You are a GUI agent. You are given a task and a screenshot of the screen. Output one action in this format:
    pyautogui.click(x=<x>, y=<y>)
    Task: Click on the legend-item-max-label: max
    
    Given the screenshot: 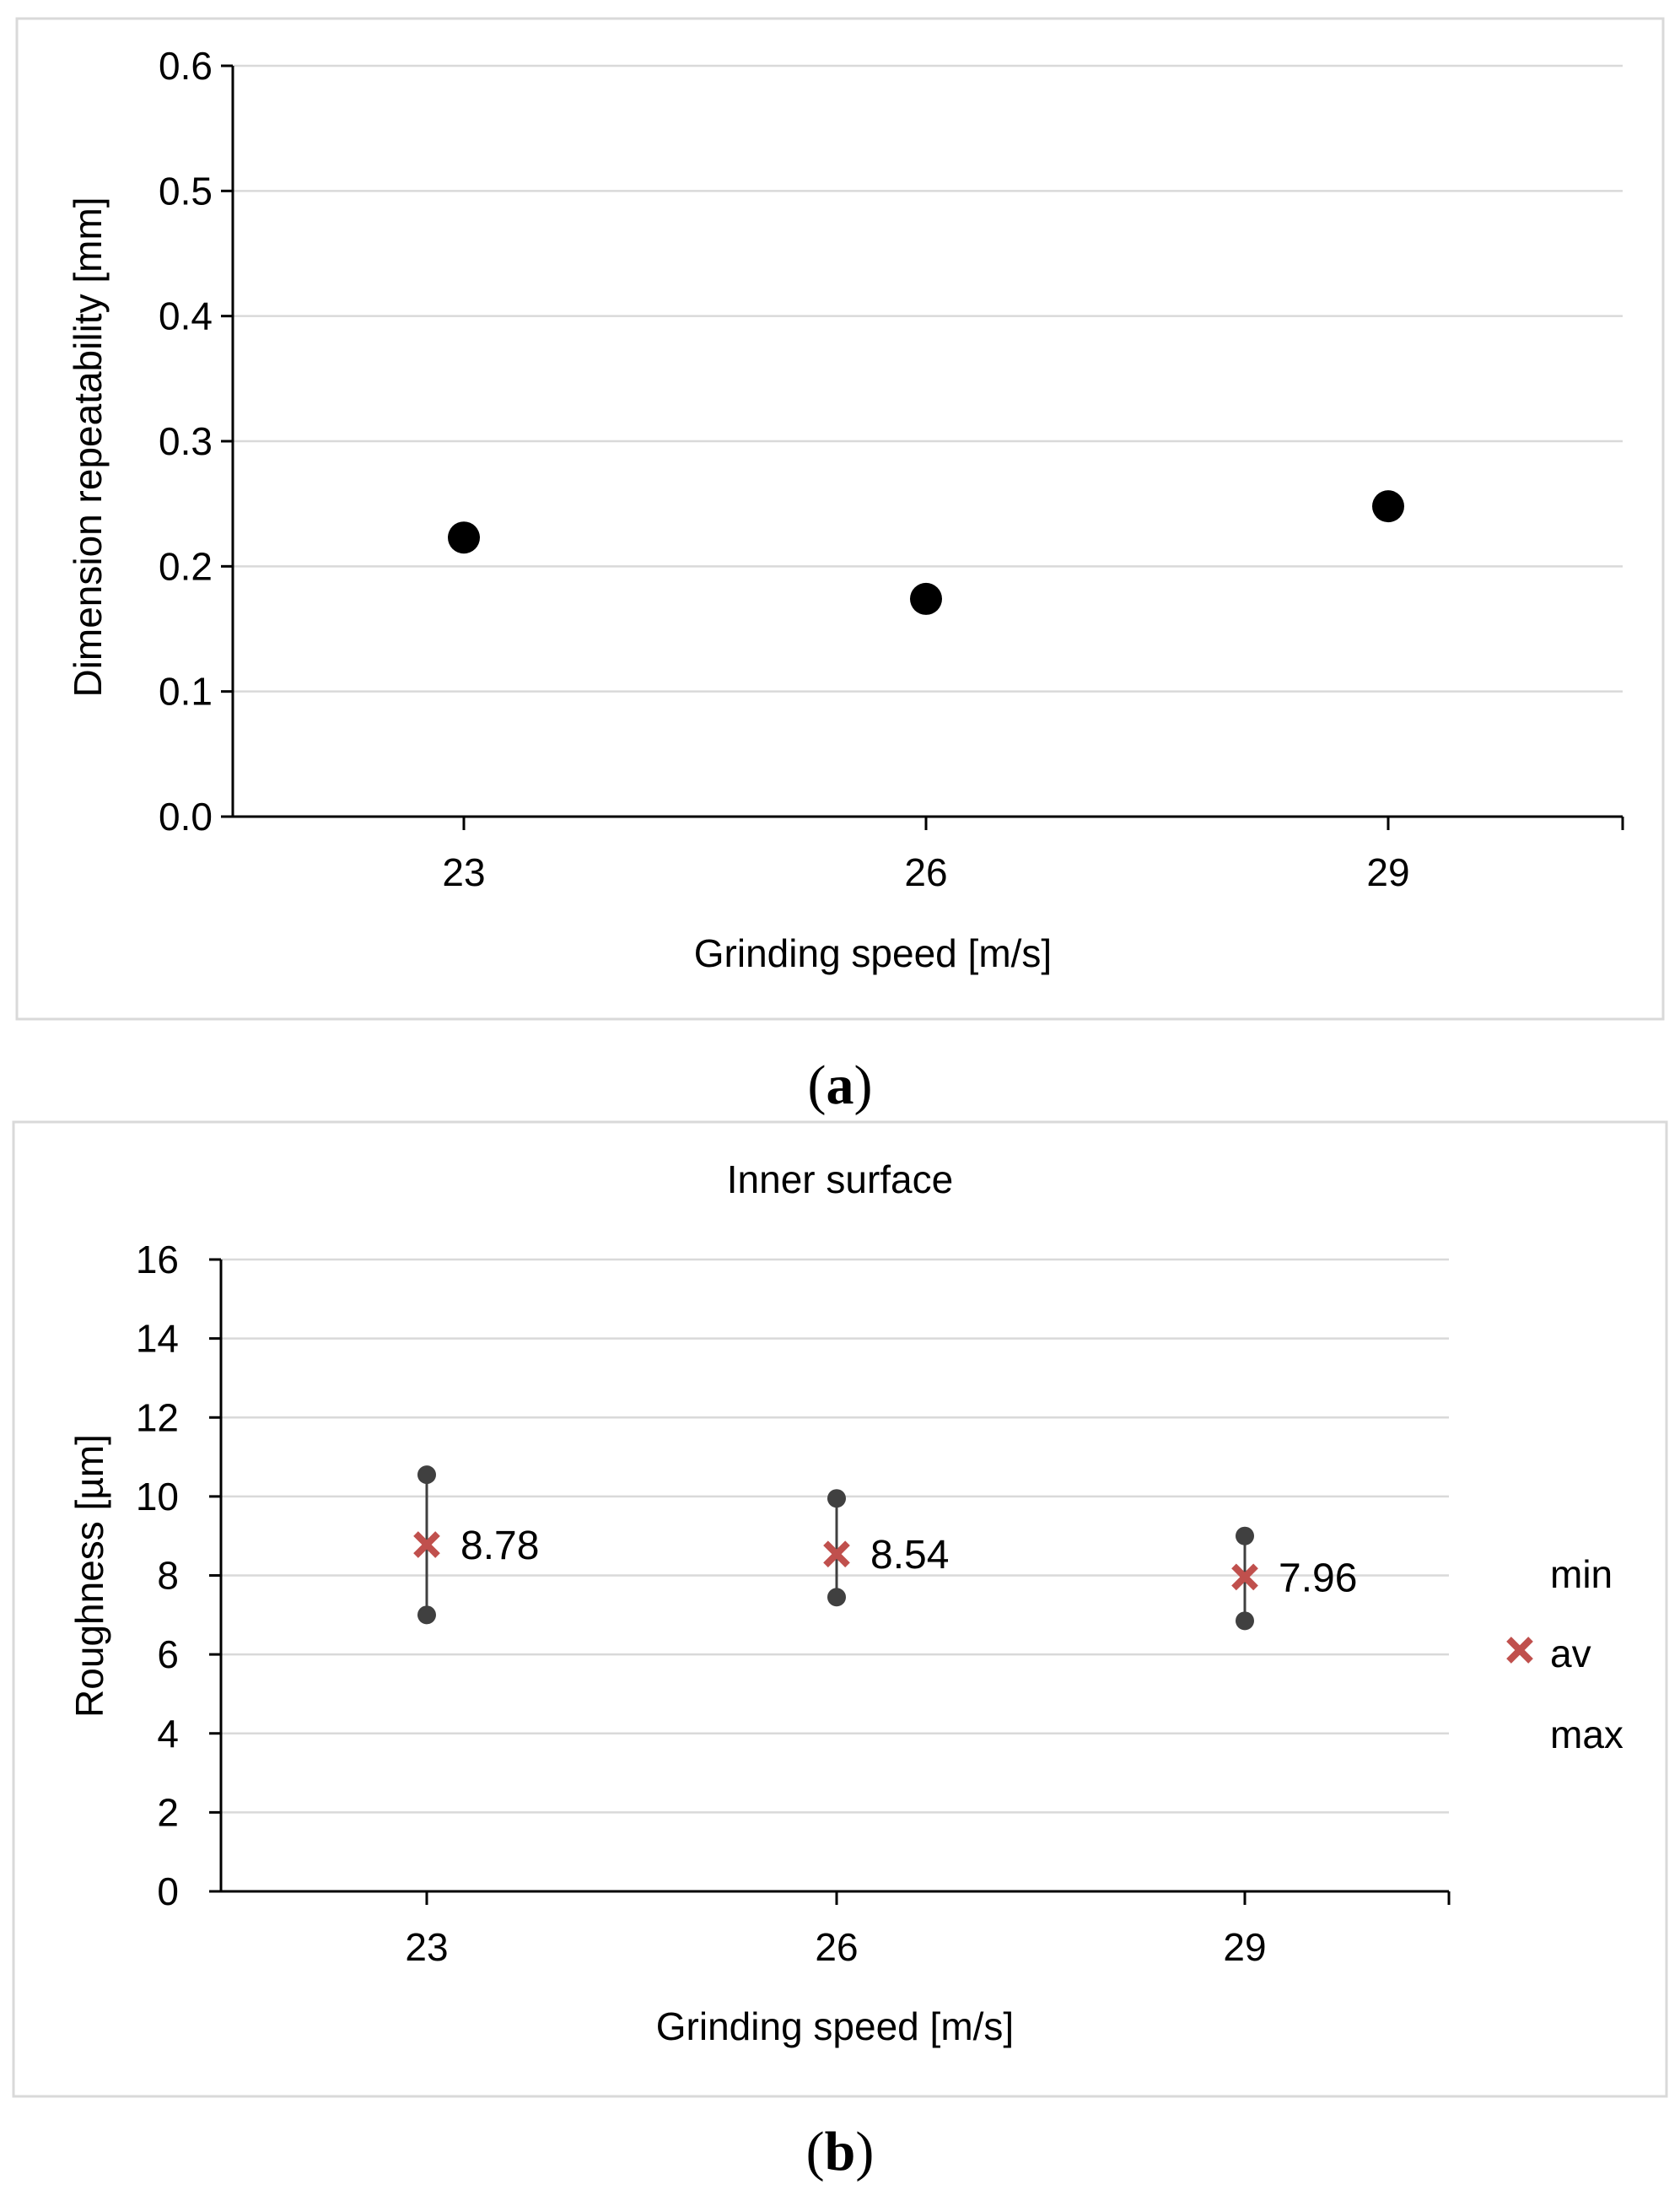 What is the action you would take?
    pyautogui.click(x=1587, y=1734)
    